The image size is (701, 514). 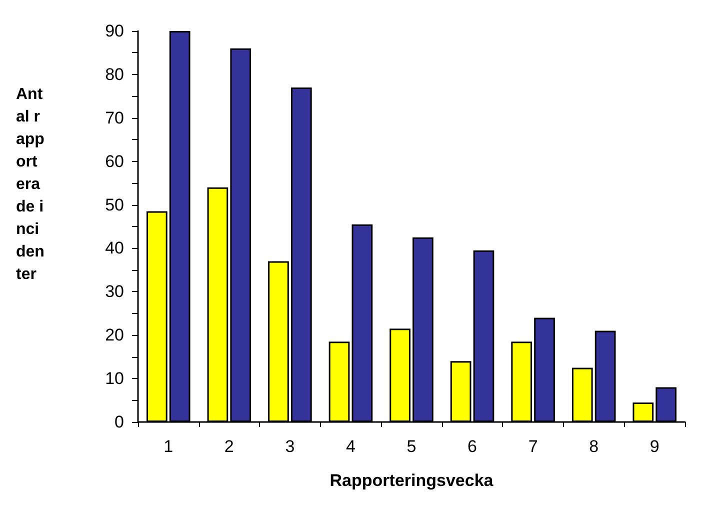 What do you see at coordinates (119, 422) in the screenshot?
I see `y-tick-label: 0` at bounding box center [119, 422].